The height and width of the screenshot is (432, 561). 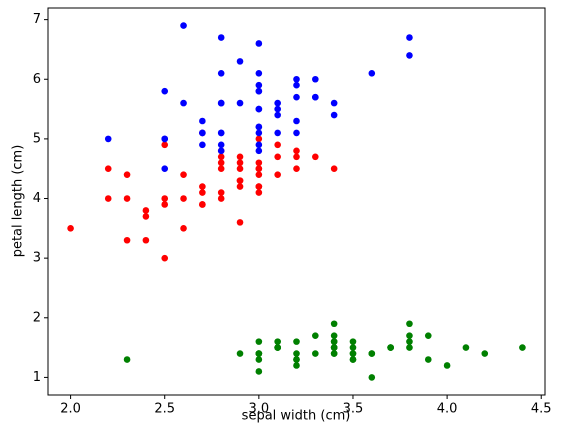 What do you see at coordinates (70, 409) in the screenshot?
I see `x-tick-label: 2.0` at bounding box center [70, 409].